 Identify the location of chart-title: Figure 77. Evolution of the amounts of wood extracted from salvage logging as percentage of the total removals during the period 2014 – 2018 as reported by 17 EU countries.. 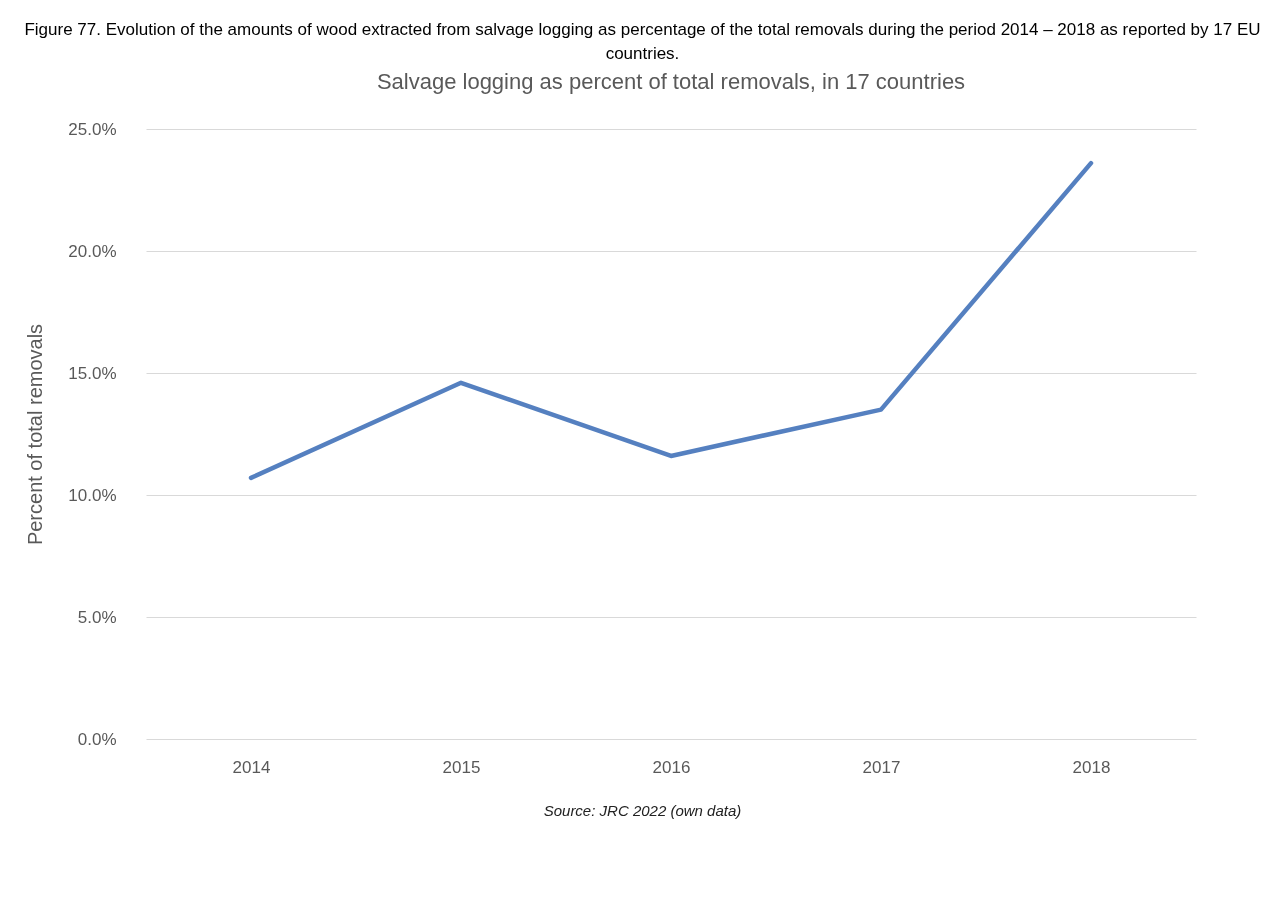
(642, 42).